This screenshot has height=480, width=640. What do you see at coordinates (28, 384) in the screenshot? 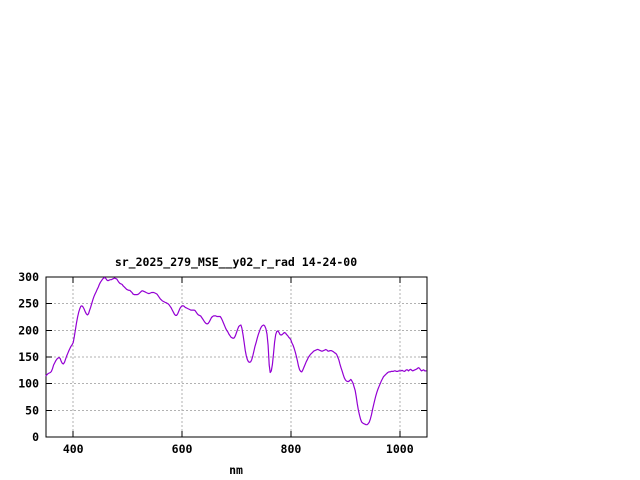
I see `y-tick-label: 100` at bounding box center [28, 384].